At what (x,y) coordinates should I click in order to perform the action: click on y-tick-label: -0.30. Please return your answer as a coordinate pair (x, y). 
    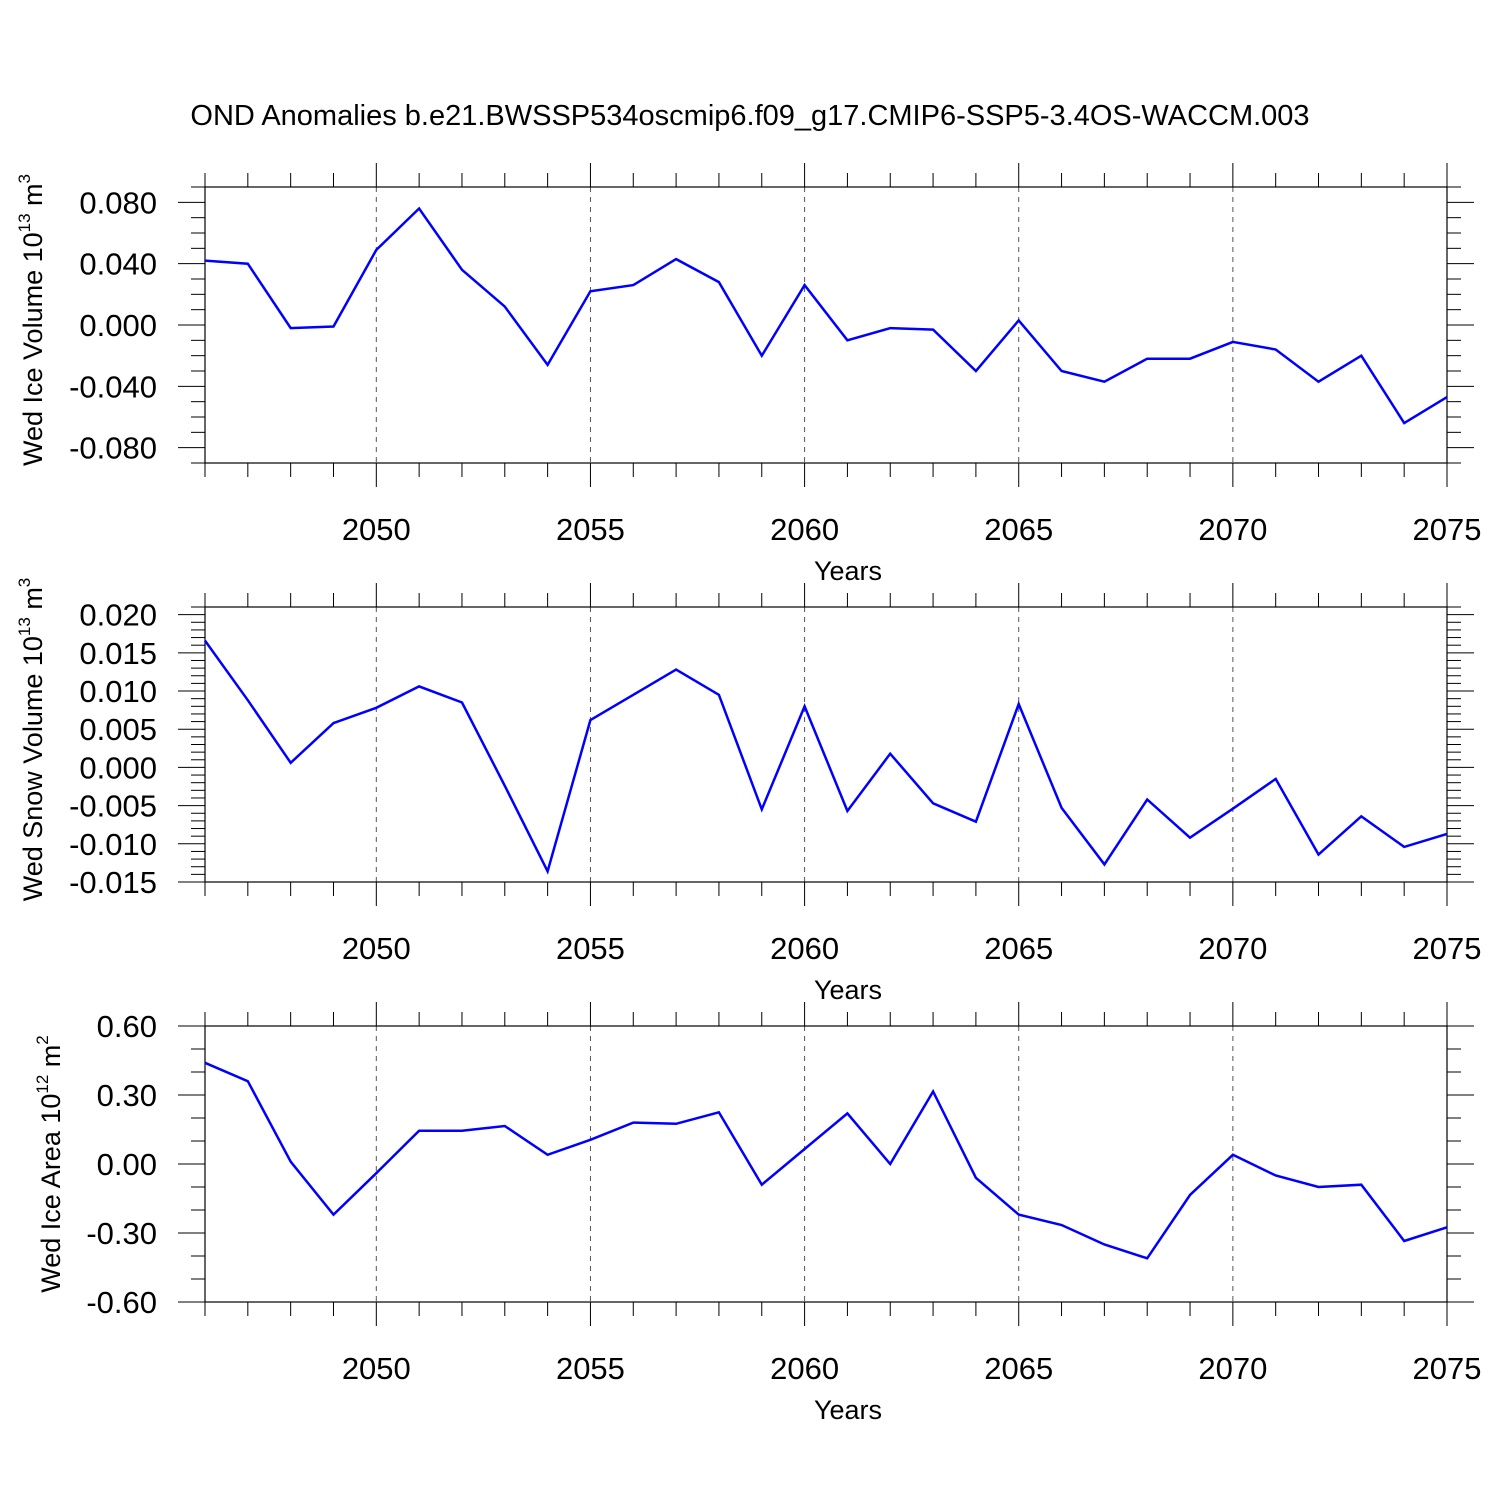
    Looking at the image, I should click on (121, 1233).